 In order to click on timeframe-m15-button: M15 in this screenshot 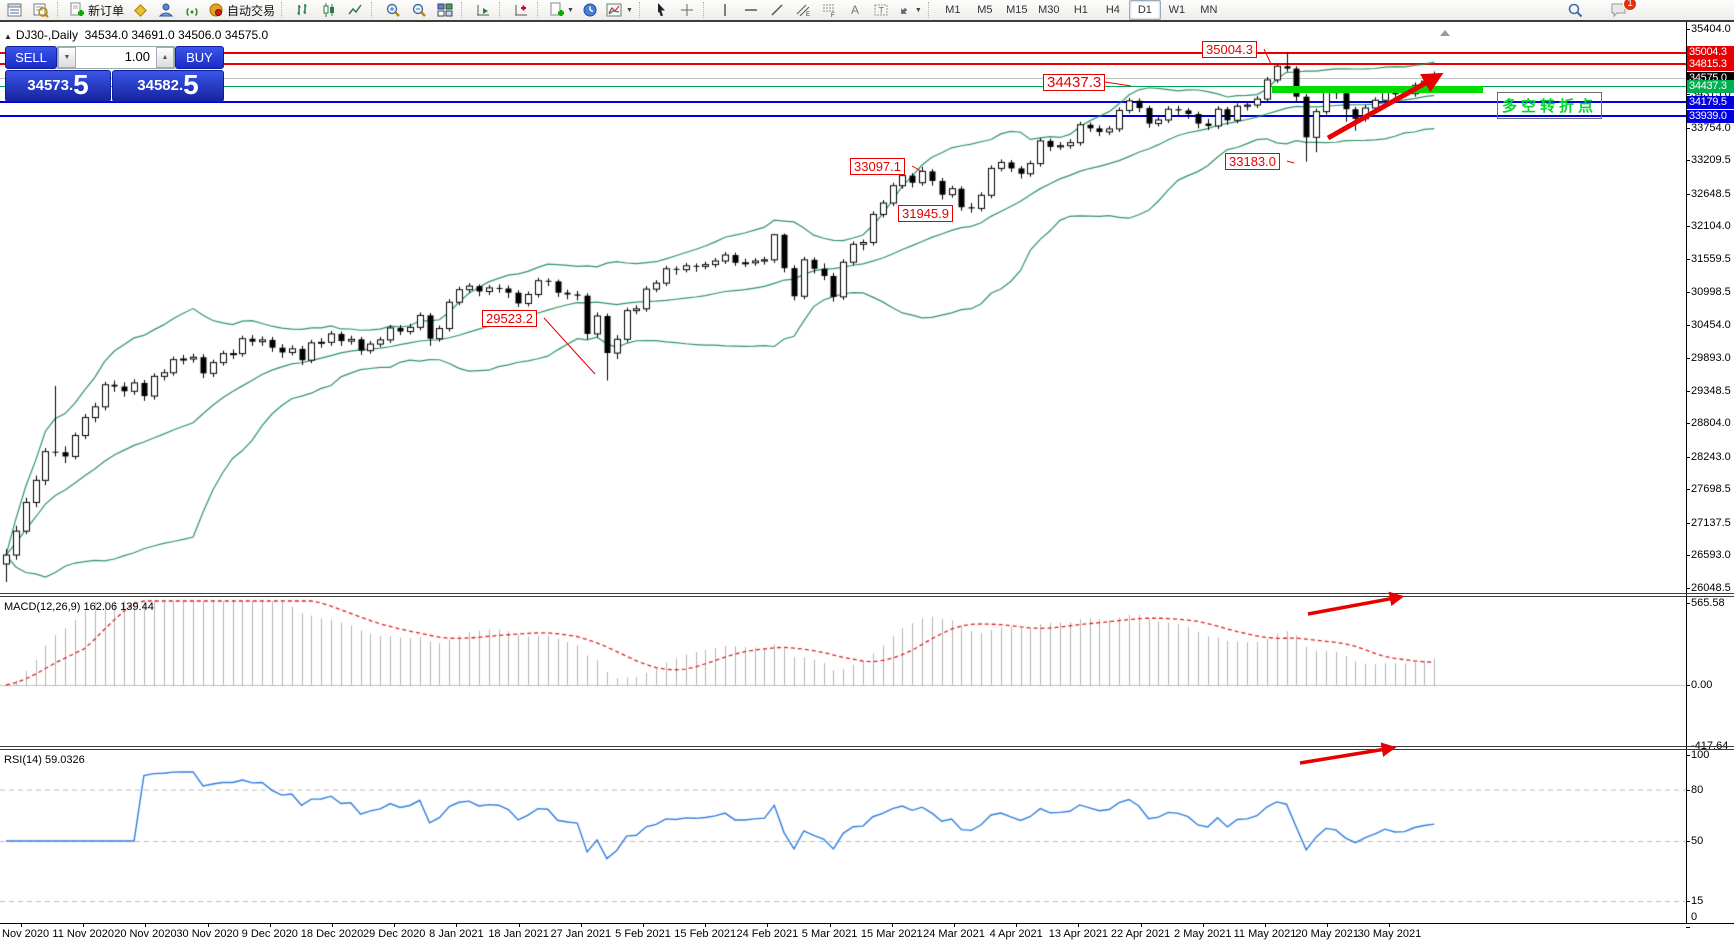, I will do `click(1017, 10)`.